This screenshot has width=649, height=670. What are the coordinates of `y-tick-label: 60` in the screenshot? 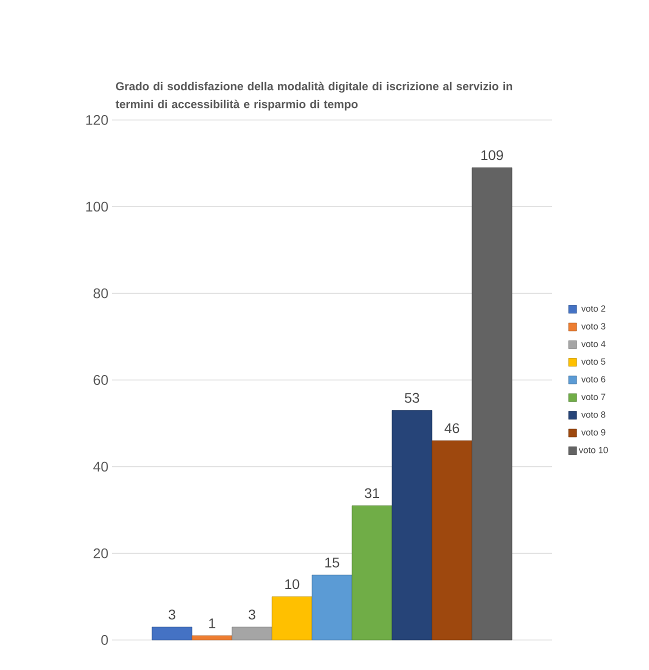 It's located at (101, 380).